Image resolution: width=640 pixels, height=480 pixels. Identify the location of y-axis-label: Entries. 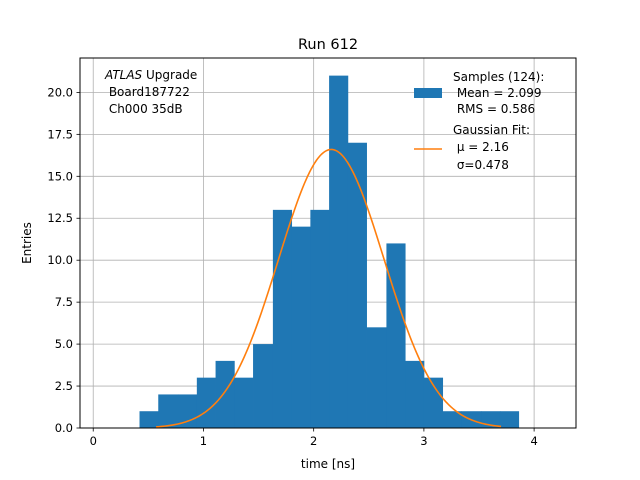
(27, 243).